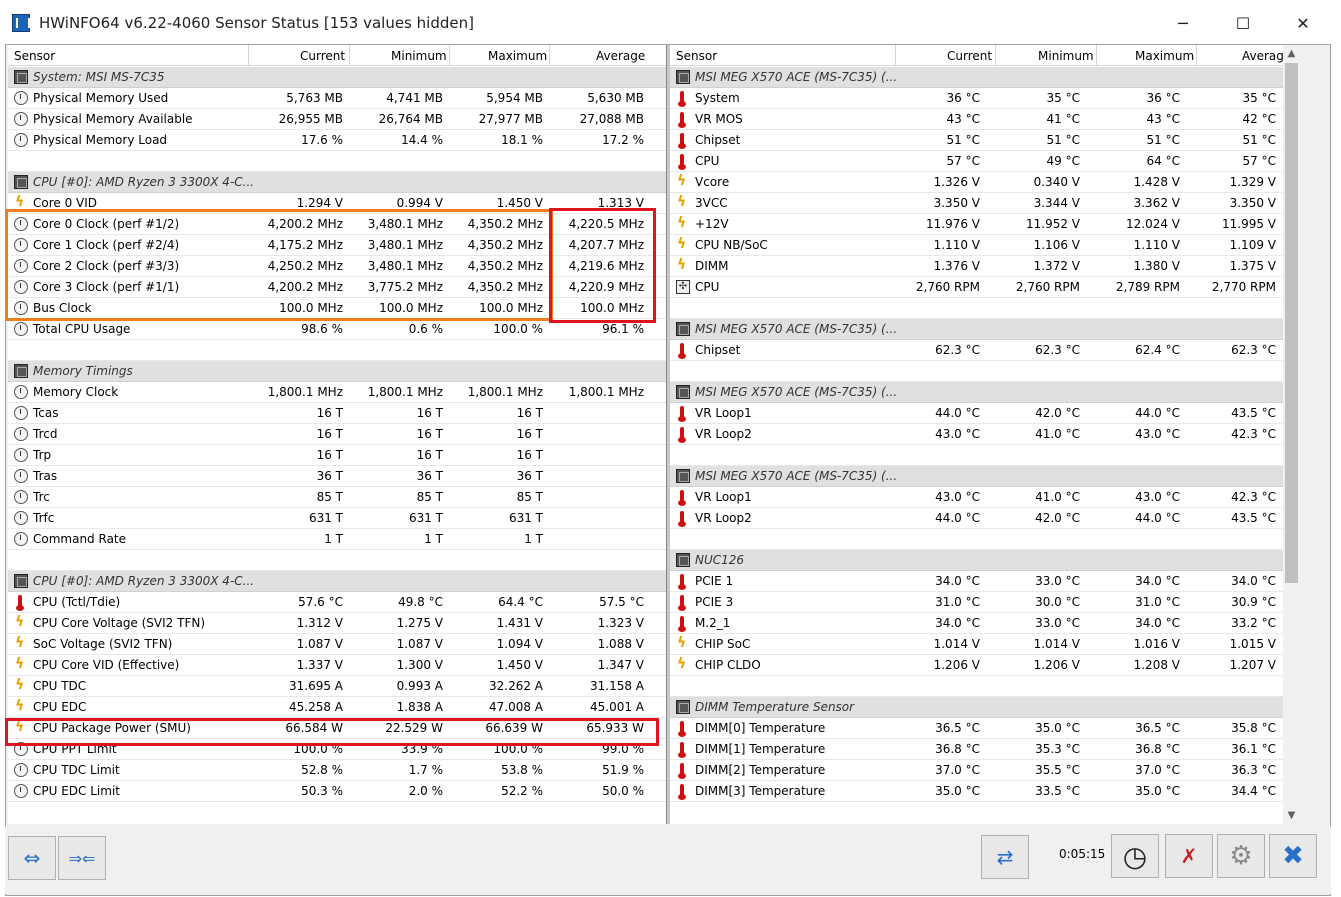 The image size is (1341, 897). What do you see at coordinates (337, 497) in the screenshot?
I see `sensor-row: Trc 85 T 85 T 85 T` at bounding box center [337, 497].